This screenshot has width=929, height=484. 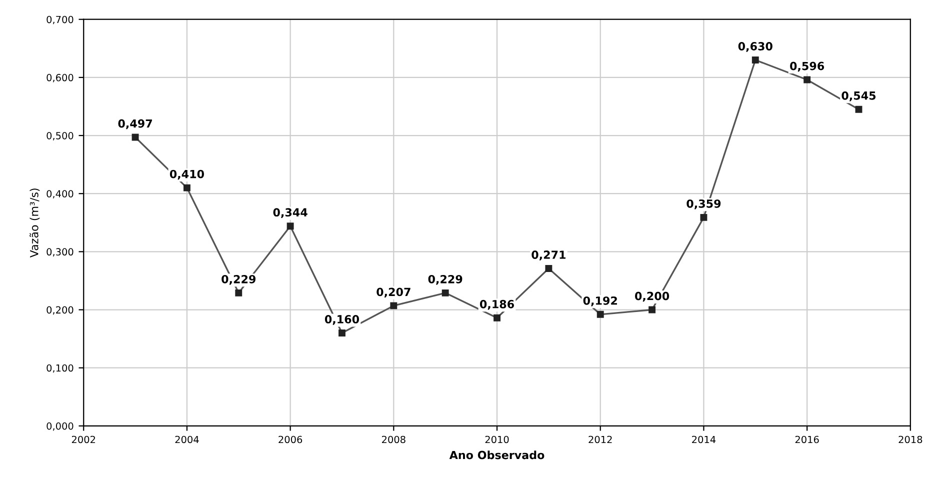 I want to click on y-tick-label: 0,400, so click(x=60, y=194).